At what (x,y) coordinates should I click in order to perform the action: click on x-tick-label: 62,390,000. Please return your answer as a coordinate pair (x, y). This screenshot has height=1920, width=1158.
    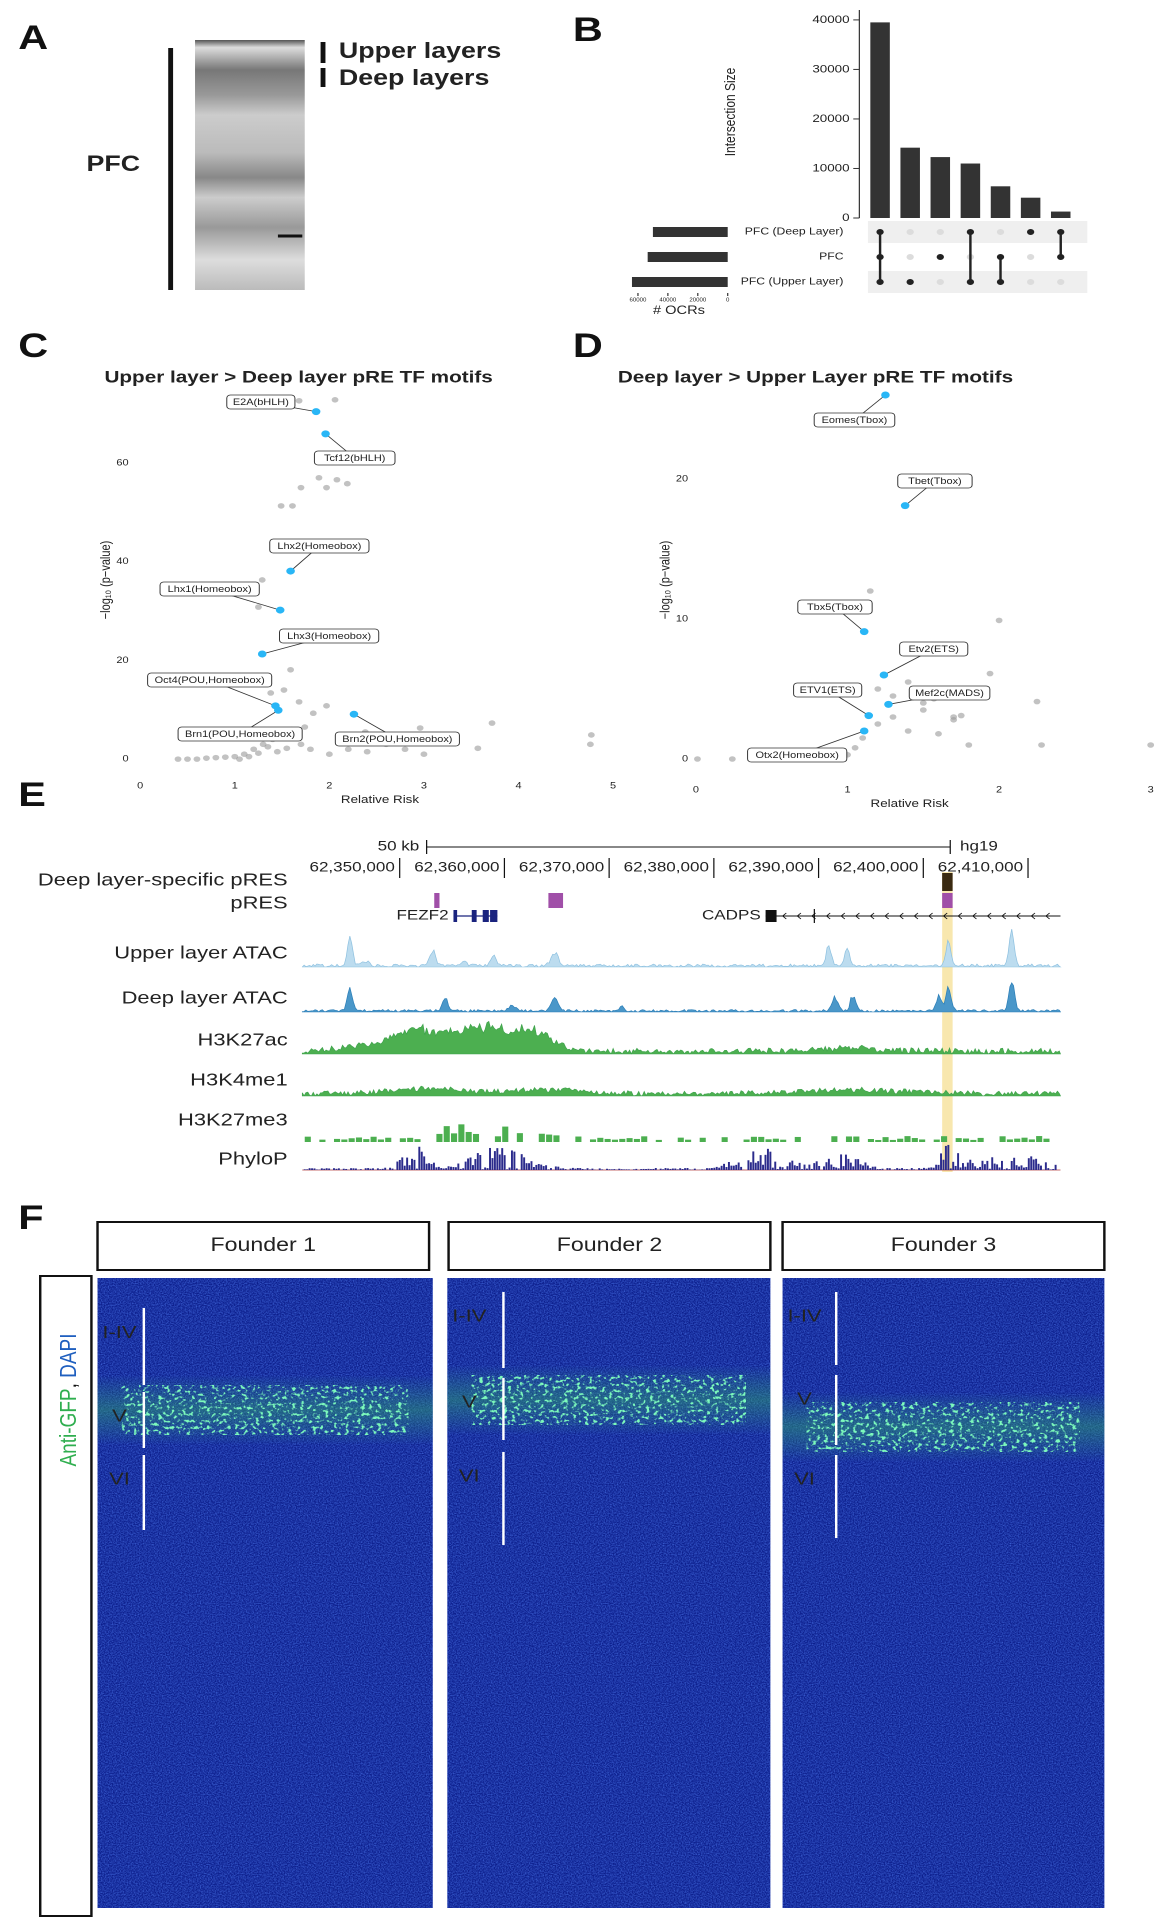
    Looking at the image, I should click on (771, 867).